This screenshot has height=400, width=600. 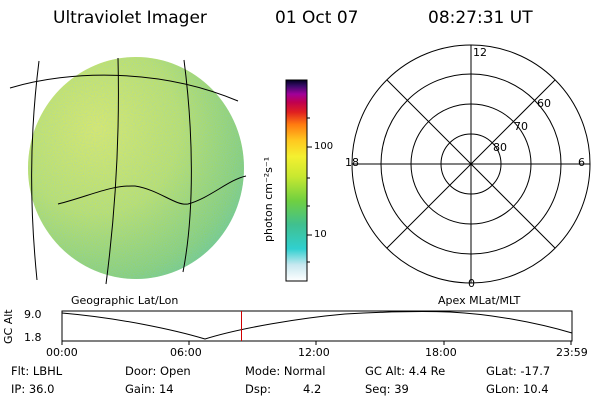 I want to click on orbit-ytick-bottom: 1.8, so click(x=33, y=337).